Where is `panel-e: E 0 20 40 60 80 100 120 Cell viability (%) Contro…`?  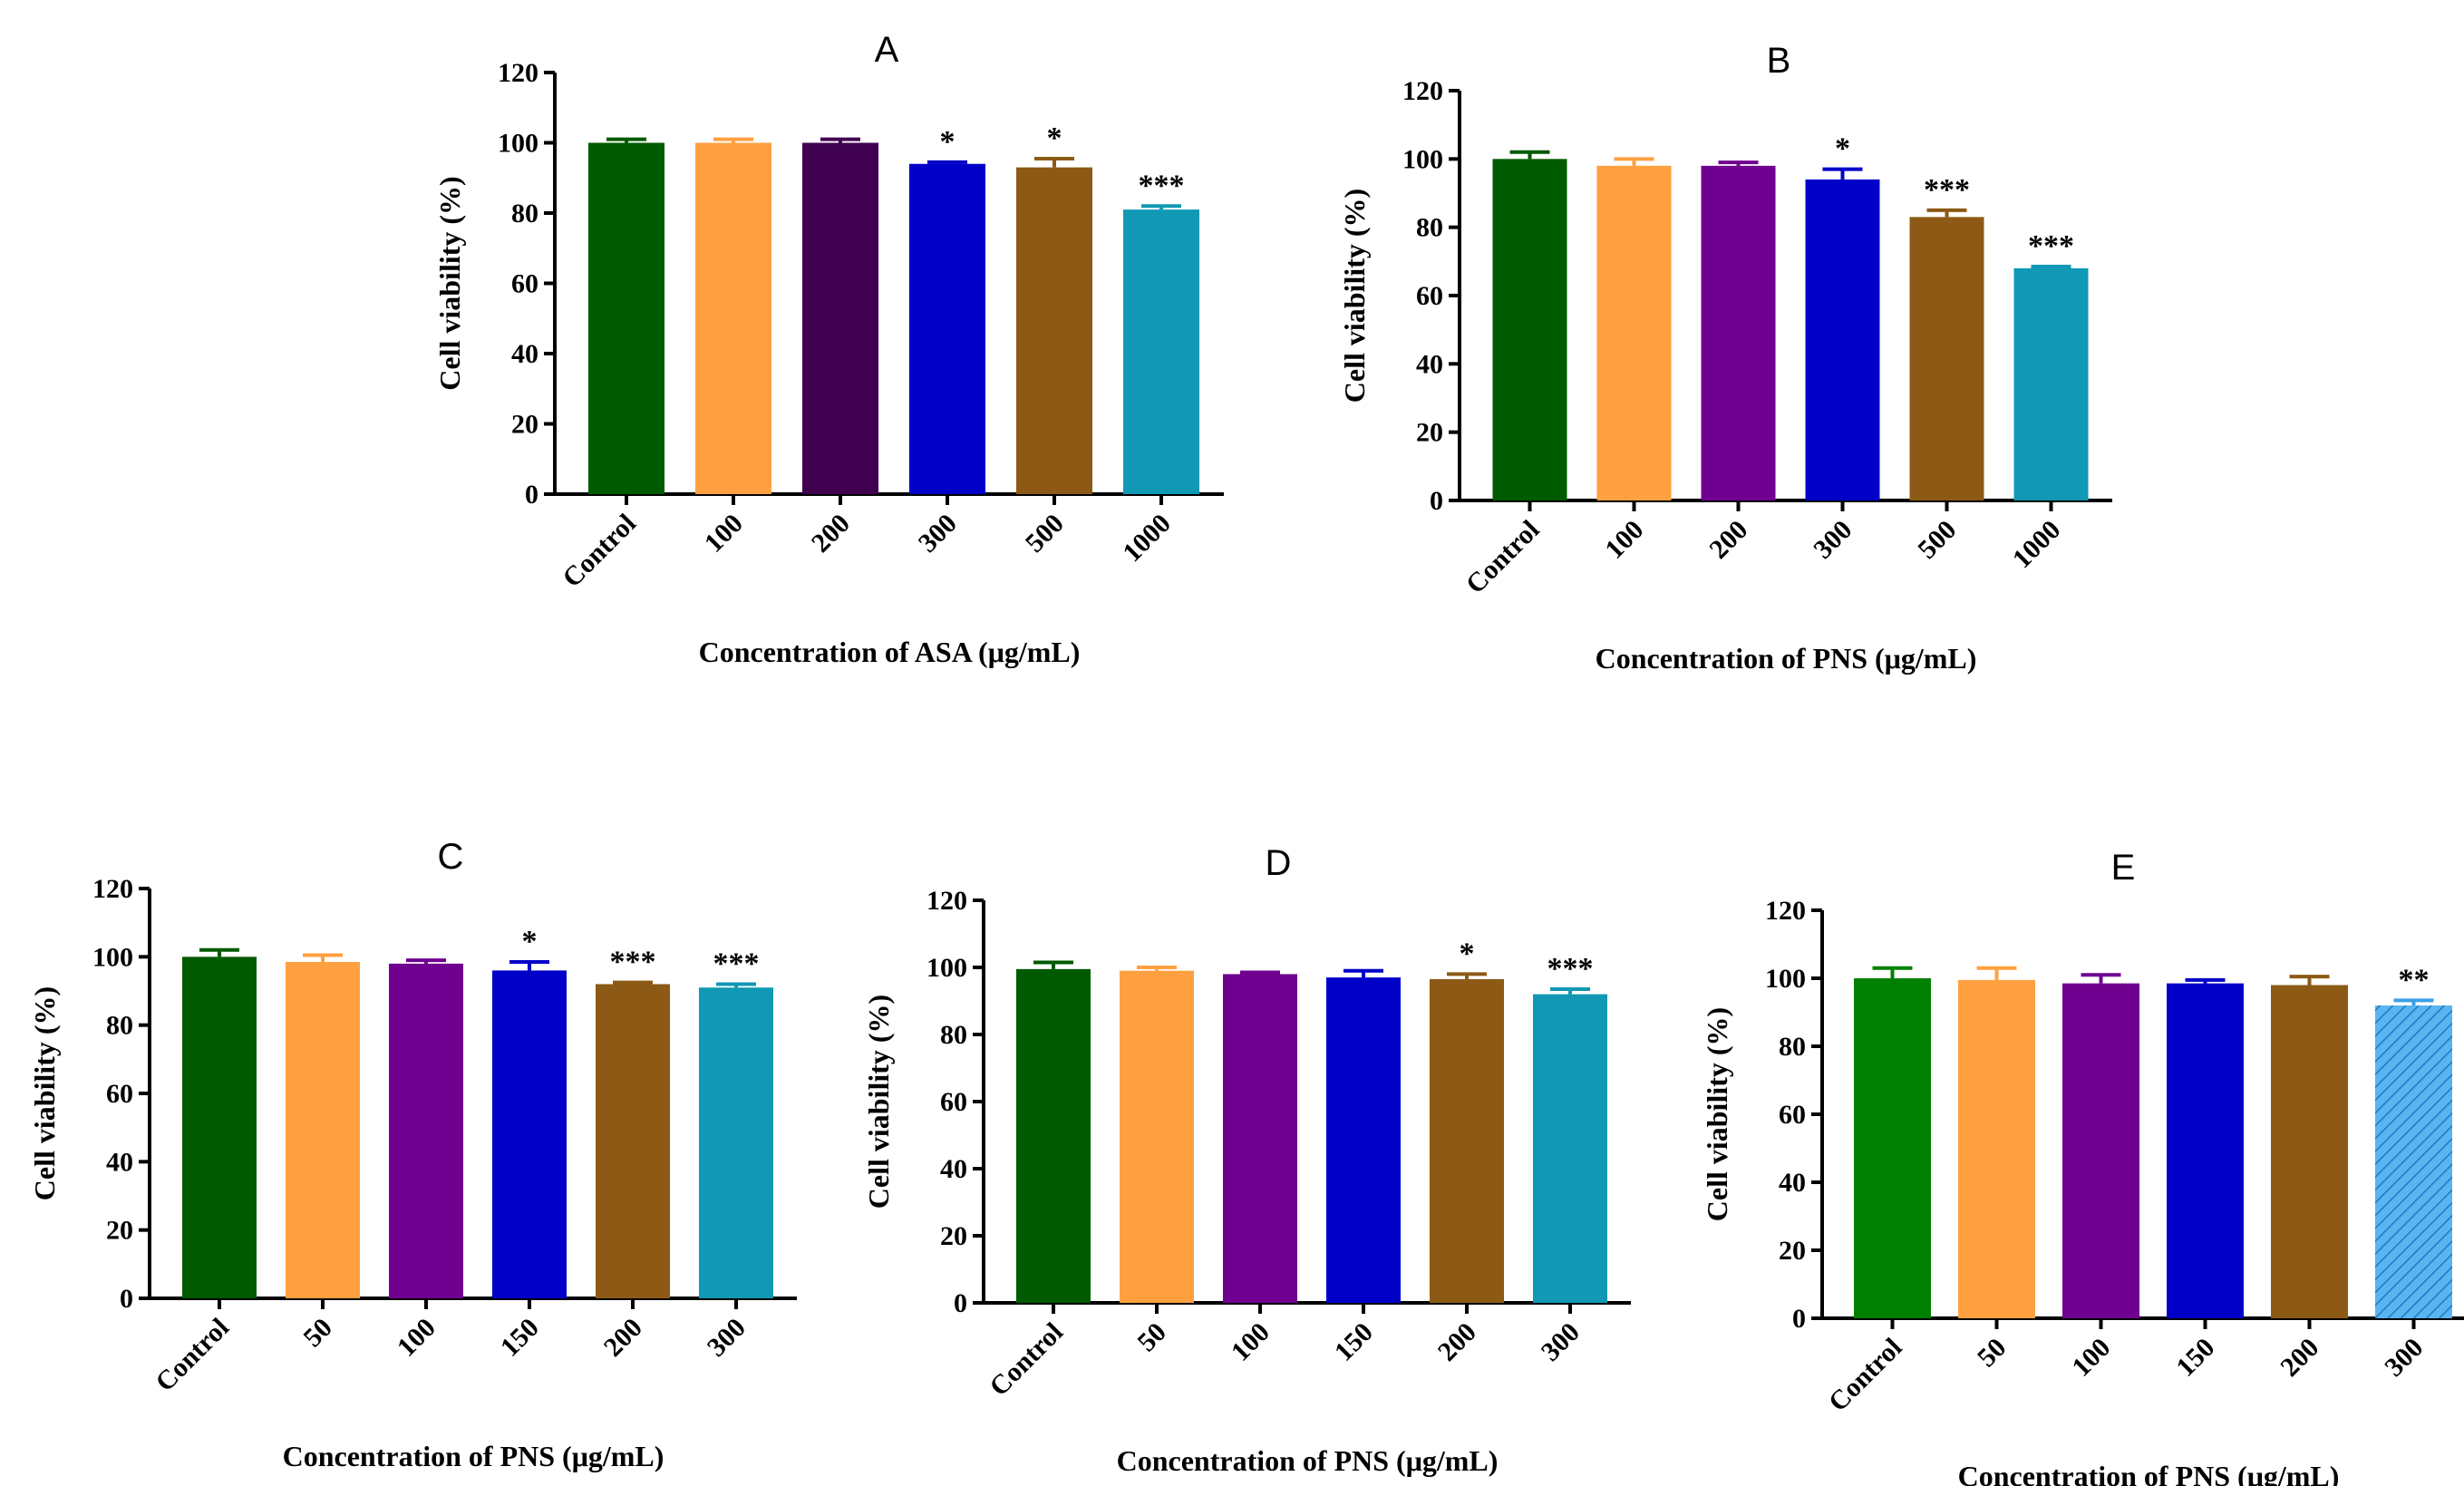 panel-e: E 0 20 40 60 80 100 120 Cell viability (%) Contro… is located at coordinates (2082, 1167).